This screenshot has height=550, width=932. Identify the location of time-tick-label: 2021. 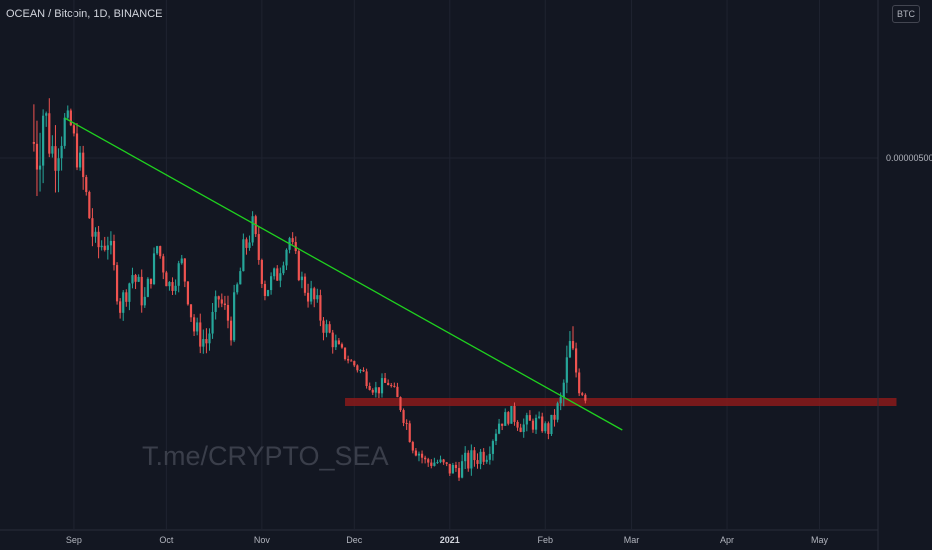
(450, 540).